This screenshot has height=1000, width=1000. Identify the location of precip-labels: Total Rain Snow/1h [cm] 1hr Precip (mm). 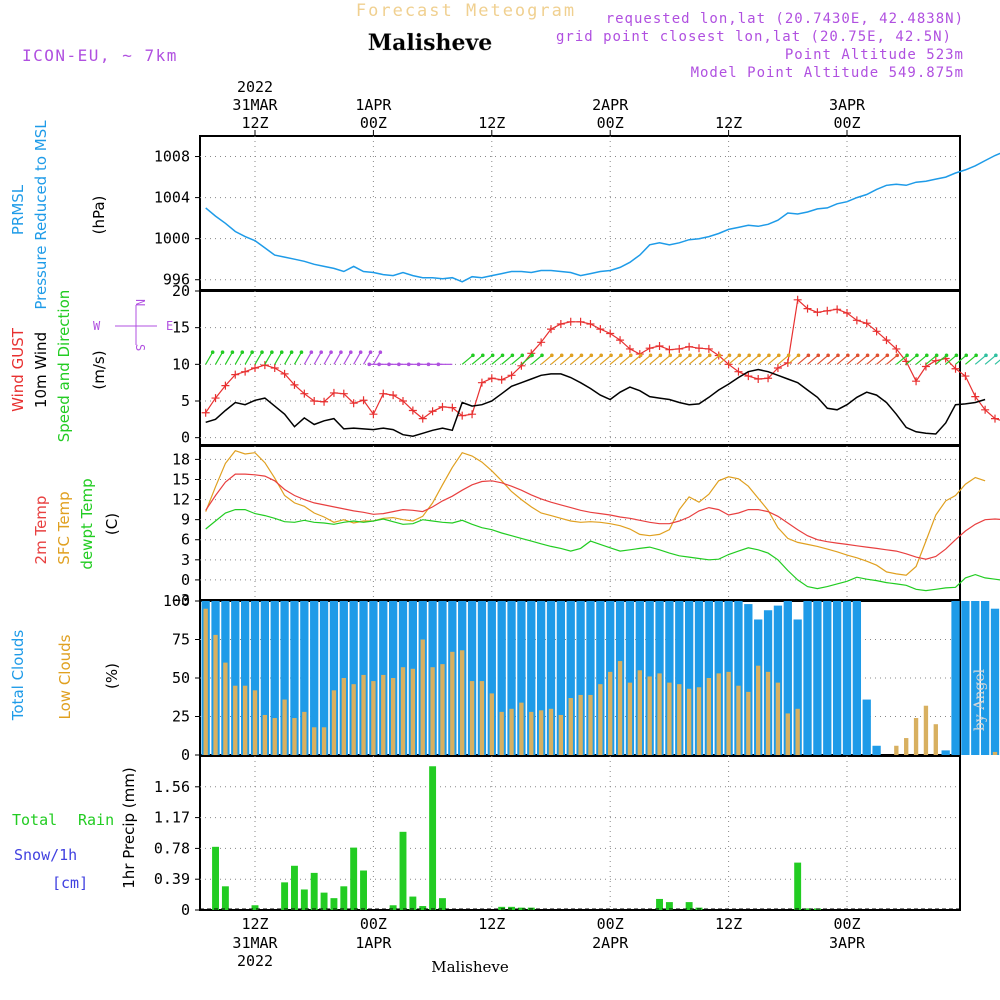
(75, 829).